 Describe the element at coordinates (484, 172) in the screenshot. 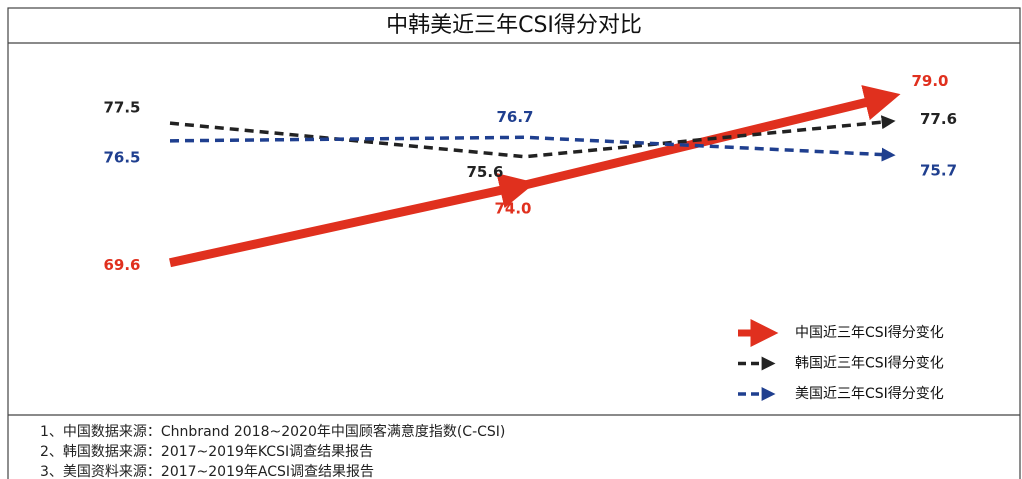

I see `value-label: 75.6` at that location.